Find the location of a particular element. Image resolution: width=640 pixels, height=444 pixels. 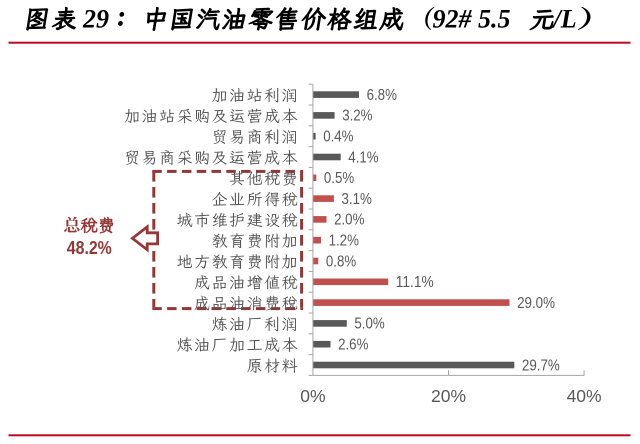

svg-text: 29 is located at coordinates (95, 19).